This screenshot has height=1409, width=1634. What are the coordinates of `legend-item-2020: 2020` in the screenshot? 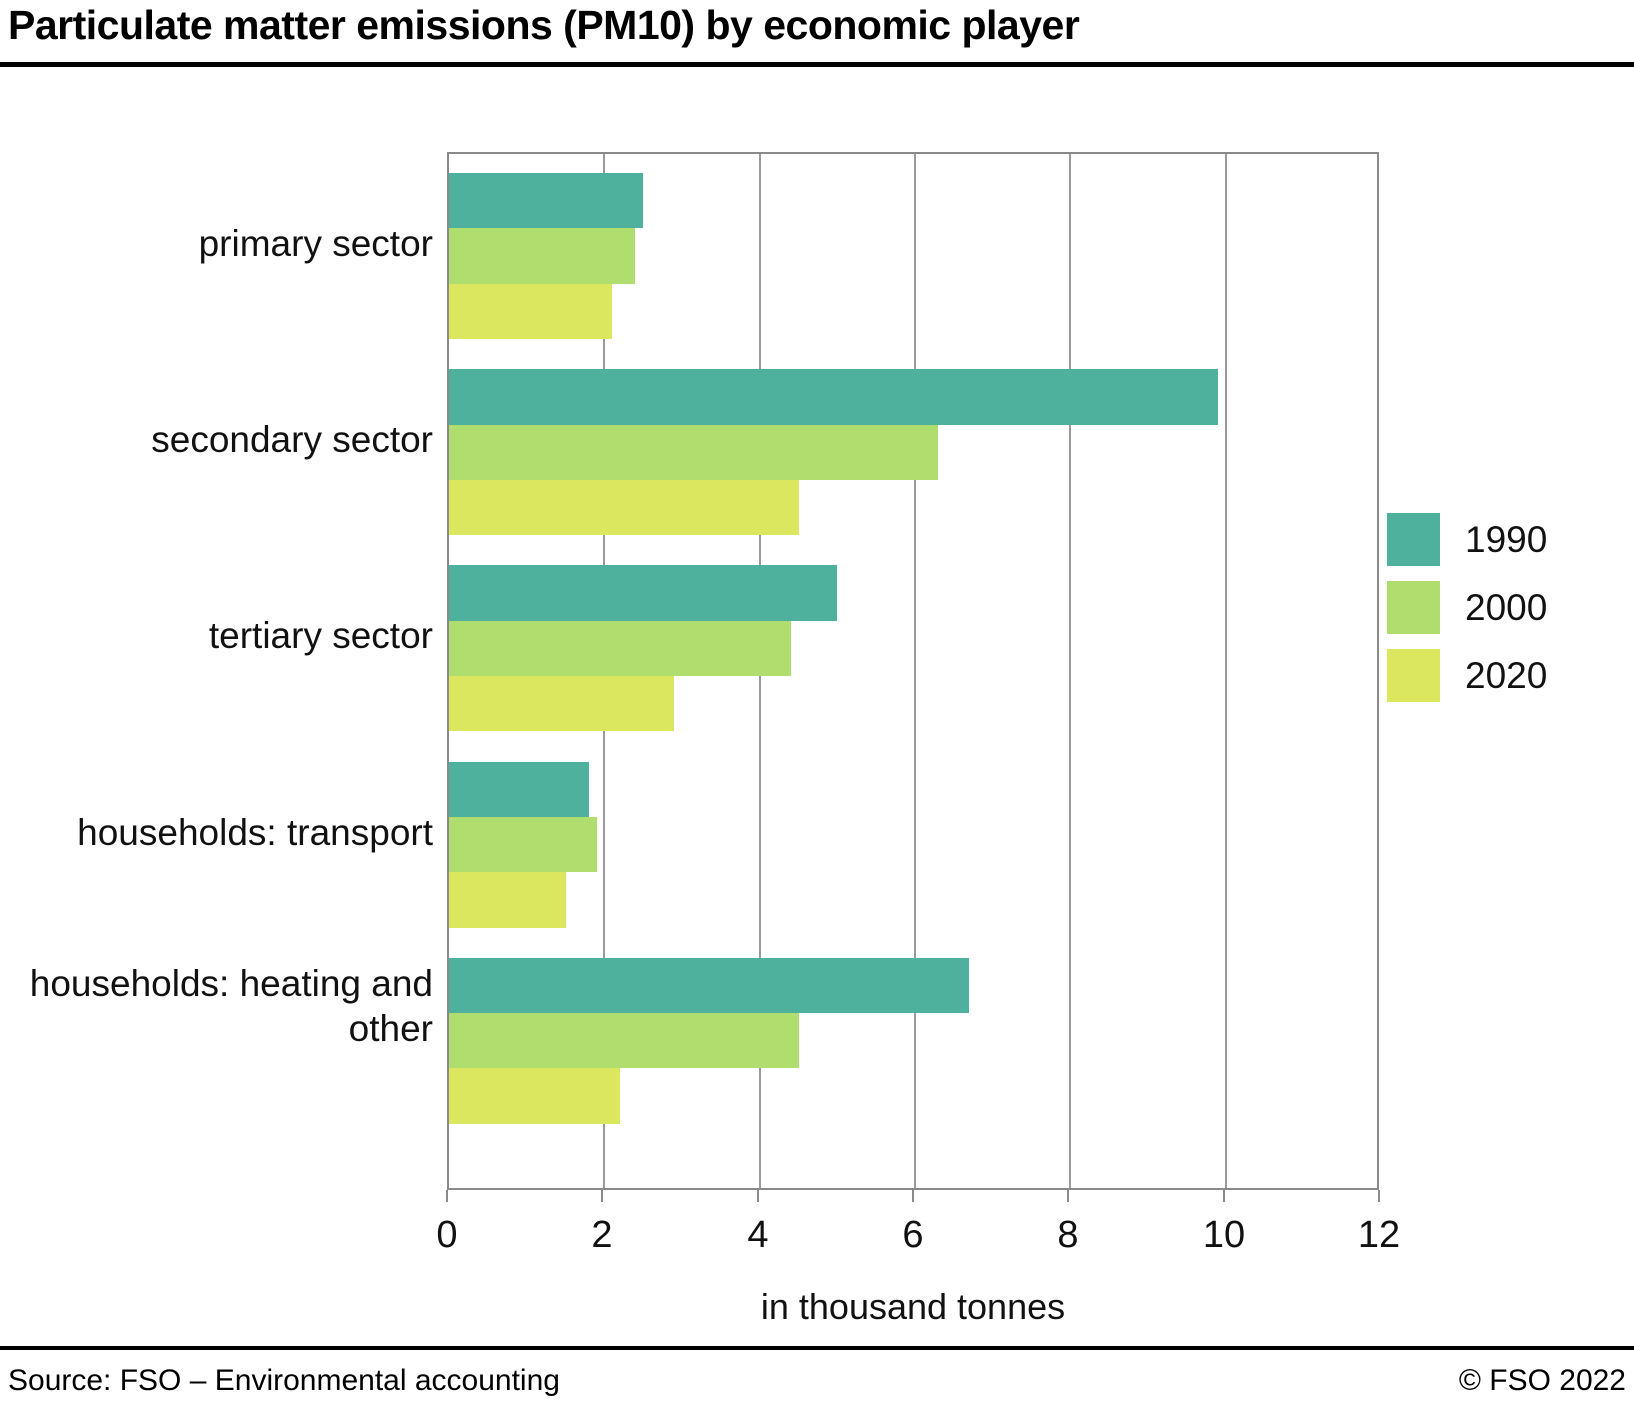 It's located at (1467, 675).